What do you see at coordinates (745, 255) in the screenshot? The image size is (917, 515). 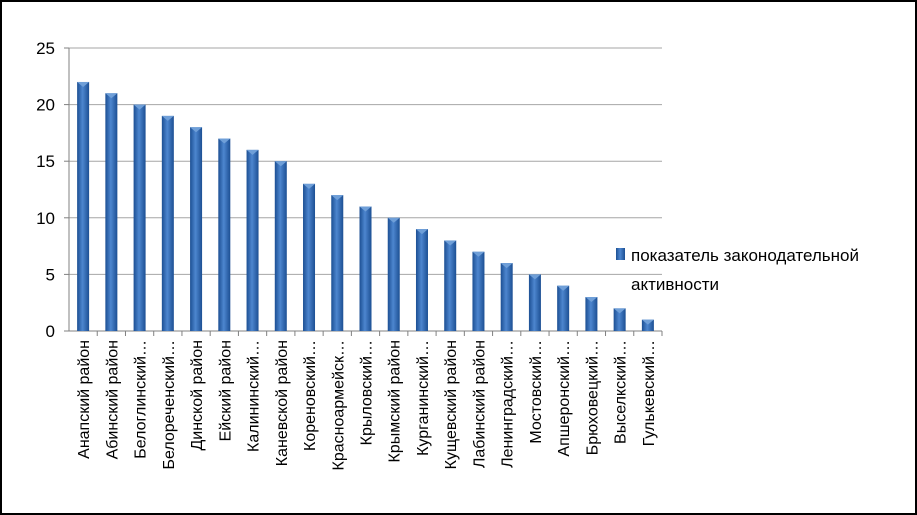 I see `legend-label-line-1: показатель законодательной` at bounding box center [745, 255].